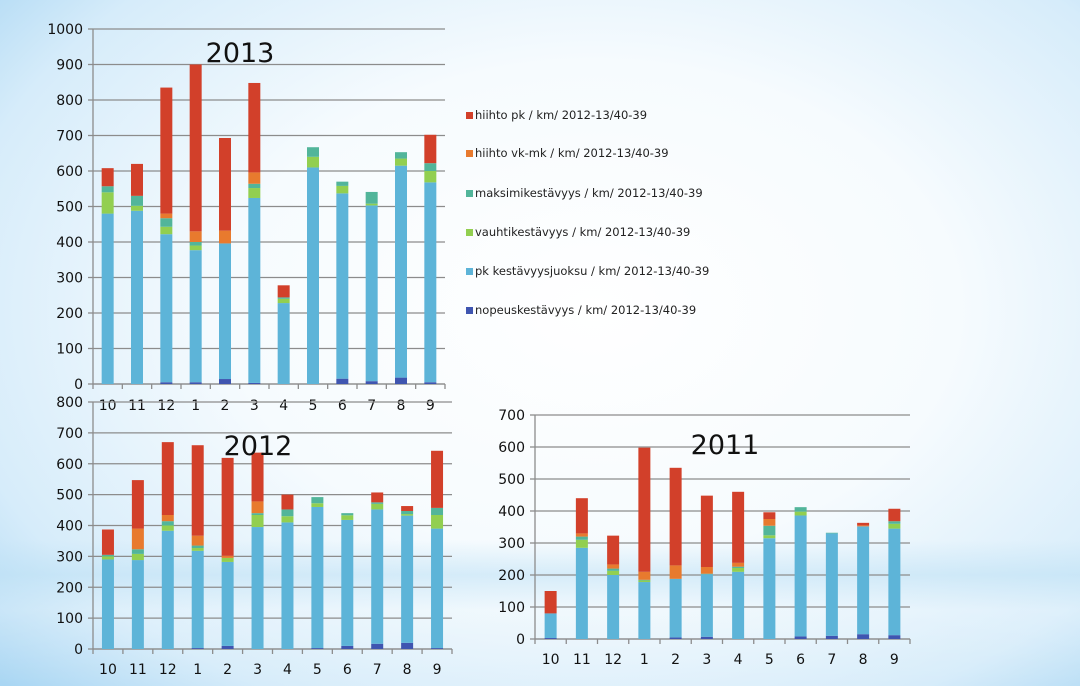 Image resolution: width=1080 pixels, height=686 pixels. I want to click on legend-item-hiihto-vk-mk: hiihto vk-mk / km/ 2012-13/40-39, so click(567, 153).